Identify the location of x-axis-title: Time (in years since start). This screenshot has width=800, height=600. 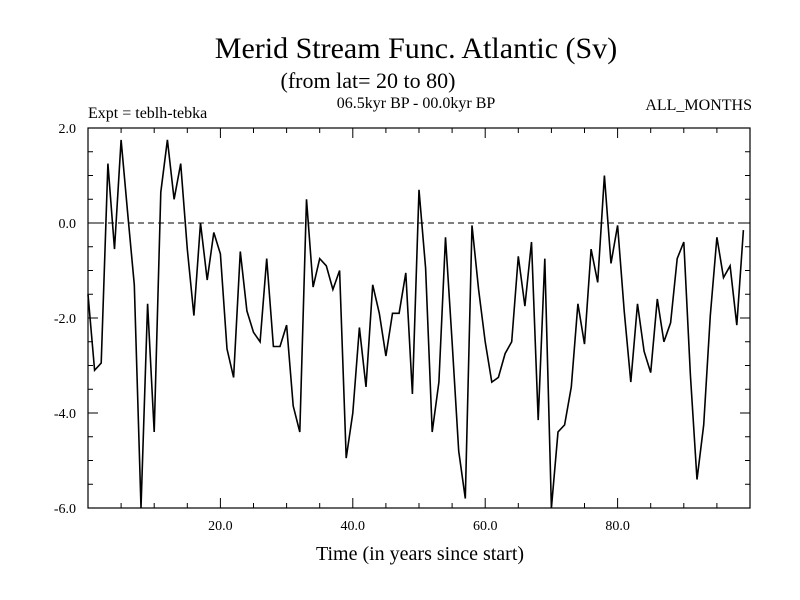
(420, 554).